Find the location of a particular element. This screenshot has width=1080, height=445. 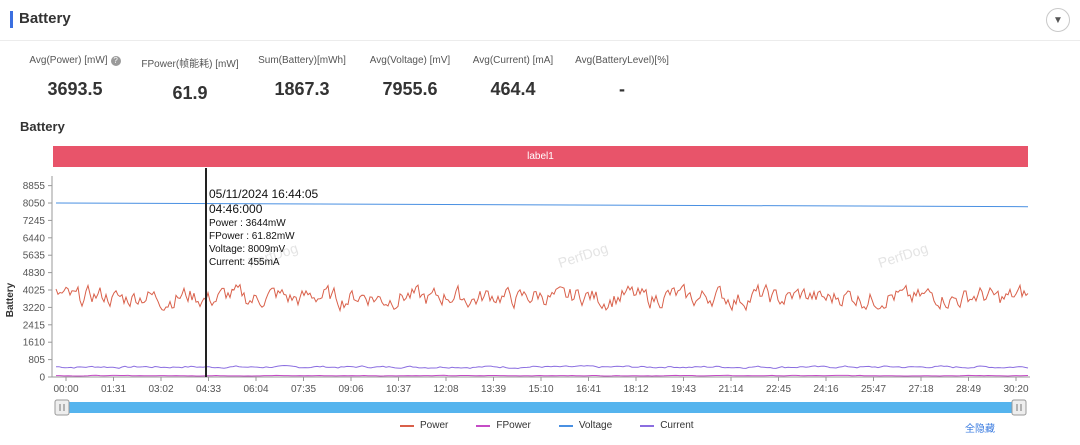

stat-avg-power: Avg(Power) [mW]? 3693.5 is located at coordinates (75, 77).